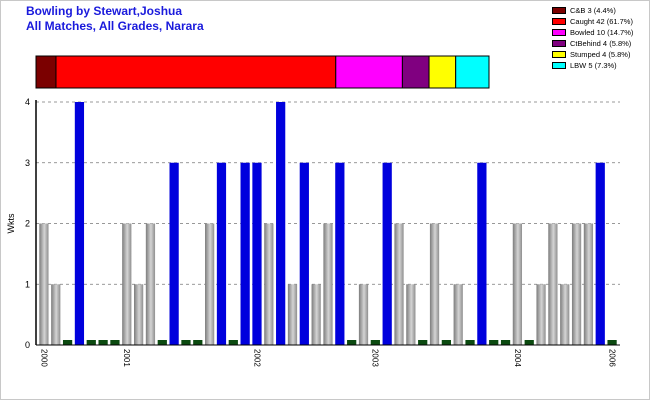 The height and width of the screenshot is (400, 650). What do you see at coordinates (27, 224) in the screenshot?
I see `y-tick-label: 2` at bounding box center [27, 224].